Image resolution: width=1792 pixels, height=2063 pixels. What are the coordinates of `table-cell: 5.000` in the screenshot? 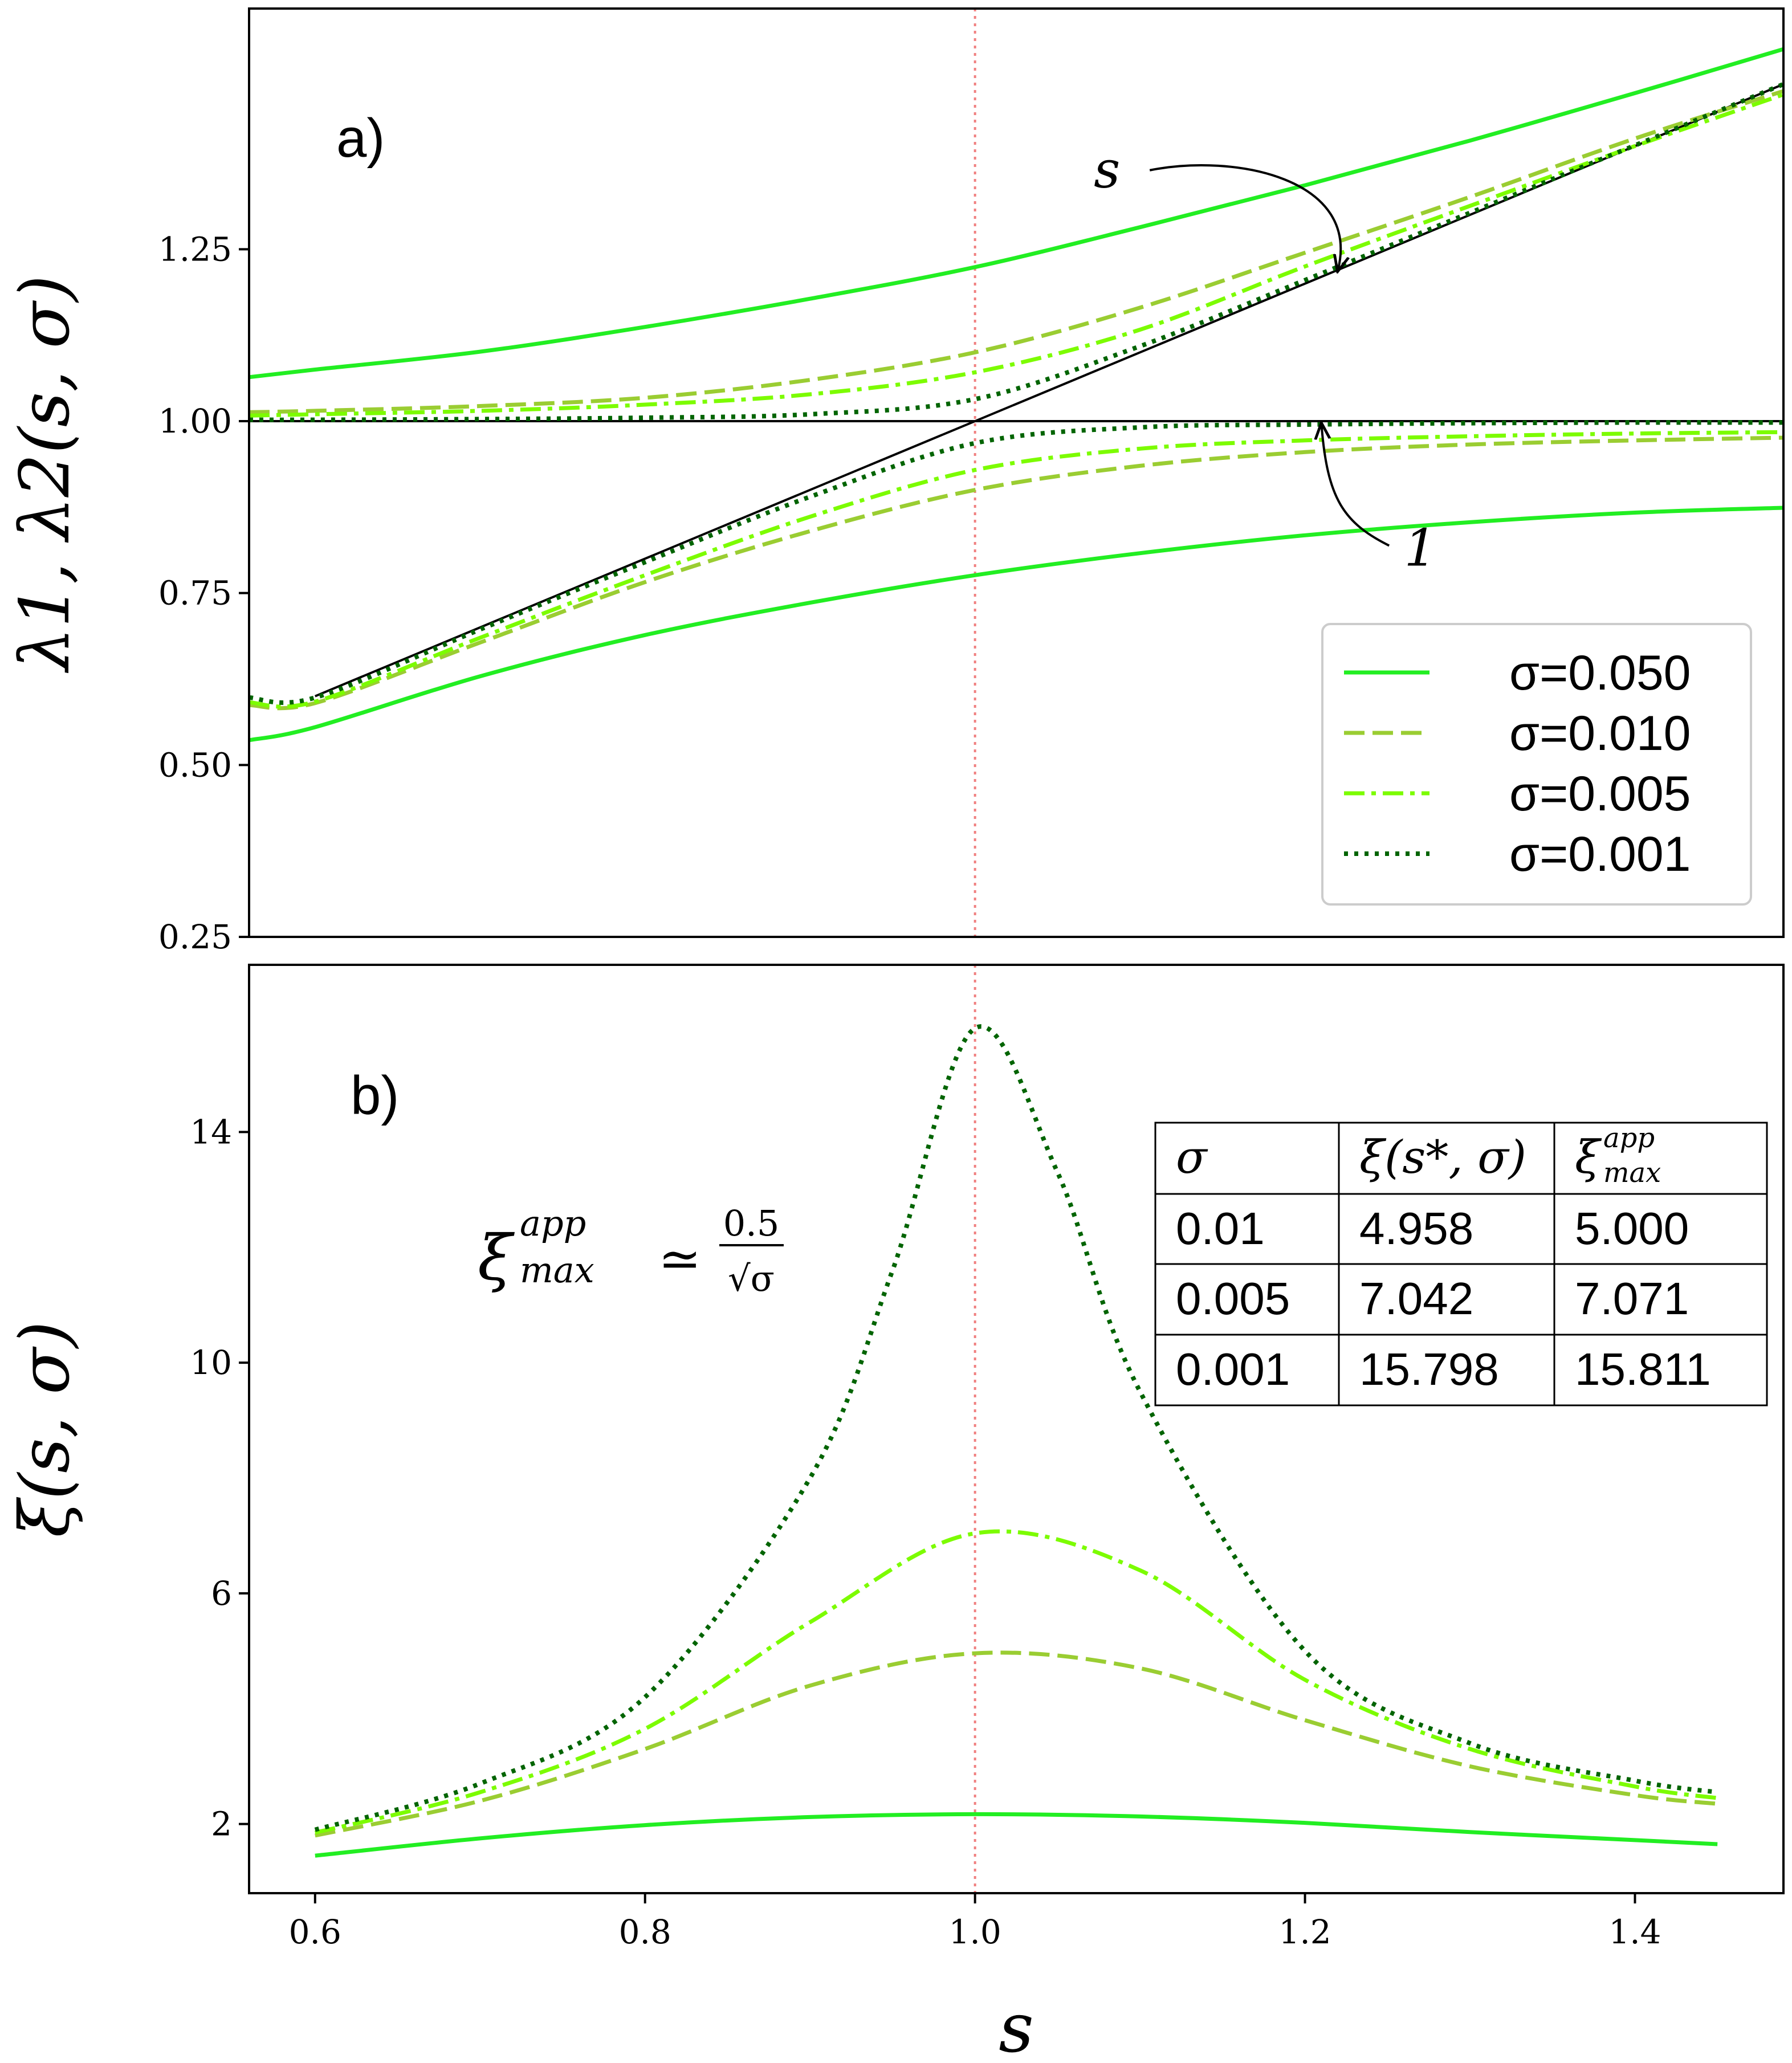 It's located at (1632, 1228).